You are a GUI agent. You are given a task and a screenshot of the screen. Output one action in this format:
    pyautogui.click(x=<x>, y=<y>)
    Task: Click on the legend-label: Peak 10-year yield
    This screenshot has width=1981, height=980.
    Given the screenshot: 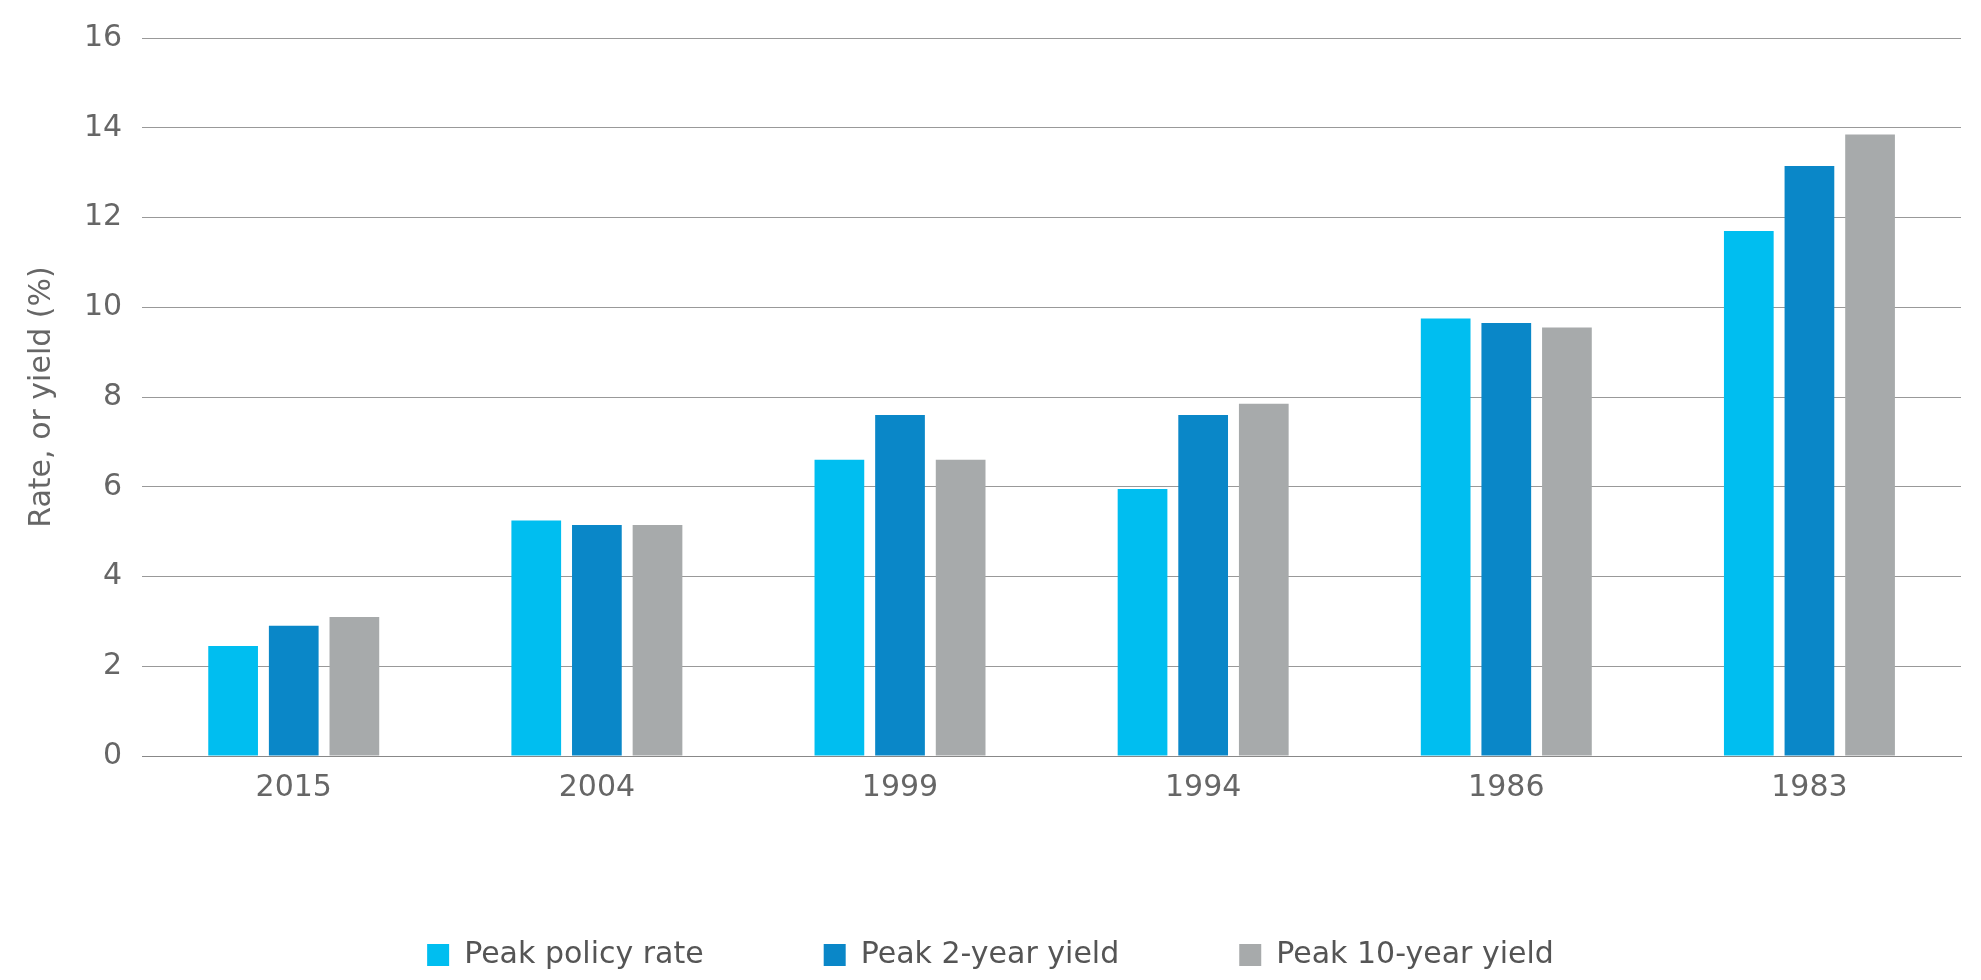 What is the action you would take?
    pyautogui.click(x=1415, y=952)
    